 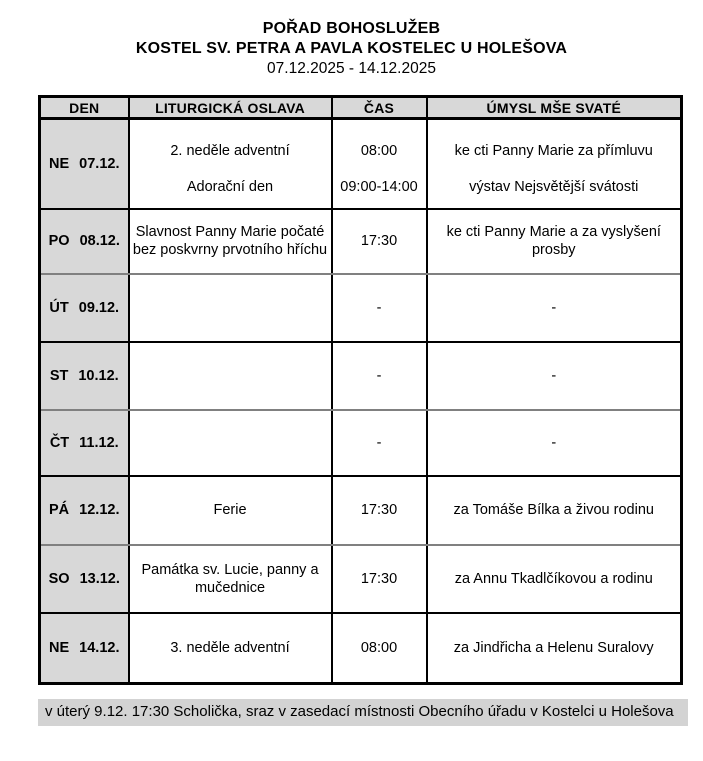 What do you see at coordinates (59, 578) in the screenshot?
I see `day-abbr: SO` at bounding box center [59, 578].